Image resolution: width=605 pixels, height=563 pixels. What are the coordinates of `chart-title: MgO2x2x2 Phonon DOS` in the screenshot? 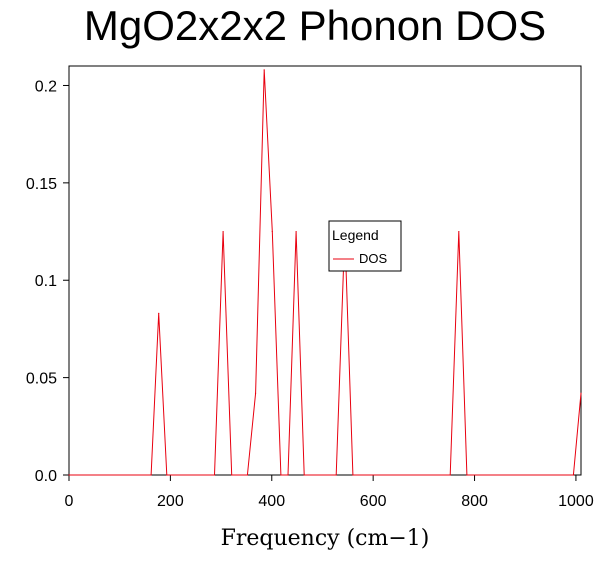 It's located at (315, 25).